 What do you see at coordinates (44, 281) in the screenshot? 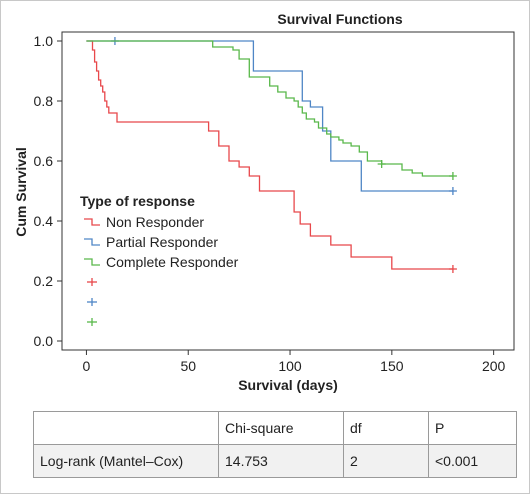
I see `y-tick-label: 0.2` at bounding box center [44, 281].